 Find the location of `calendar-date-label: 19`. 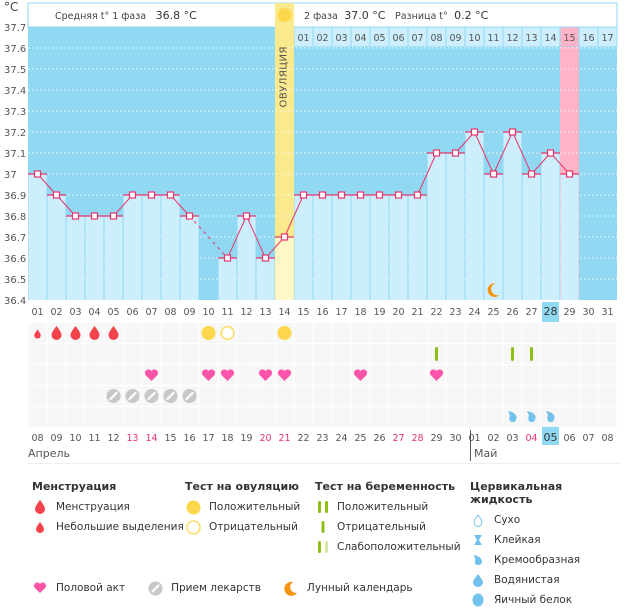

calendar-date-label: 19 is located at coordinates (246, 438).